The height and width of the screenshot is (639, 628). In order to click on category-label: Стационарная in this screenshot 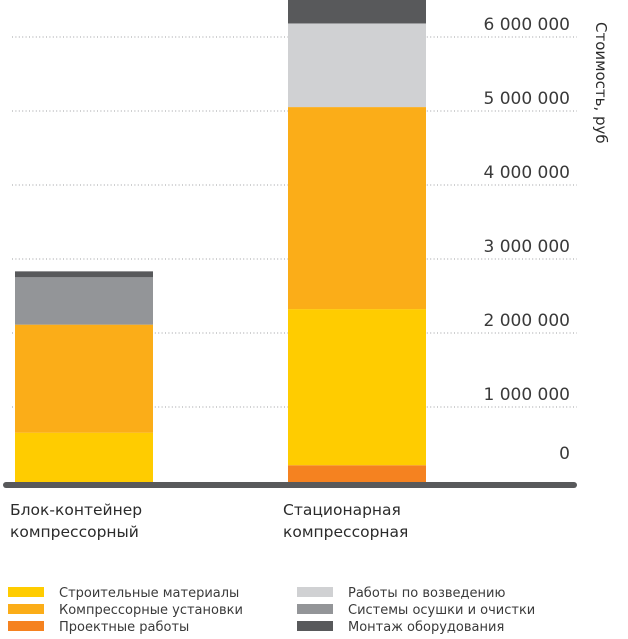, I will do `click(342, 510)`.